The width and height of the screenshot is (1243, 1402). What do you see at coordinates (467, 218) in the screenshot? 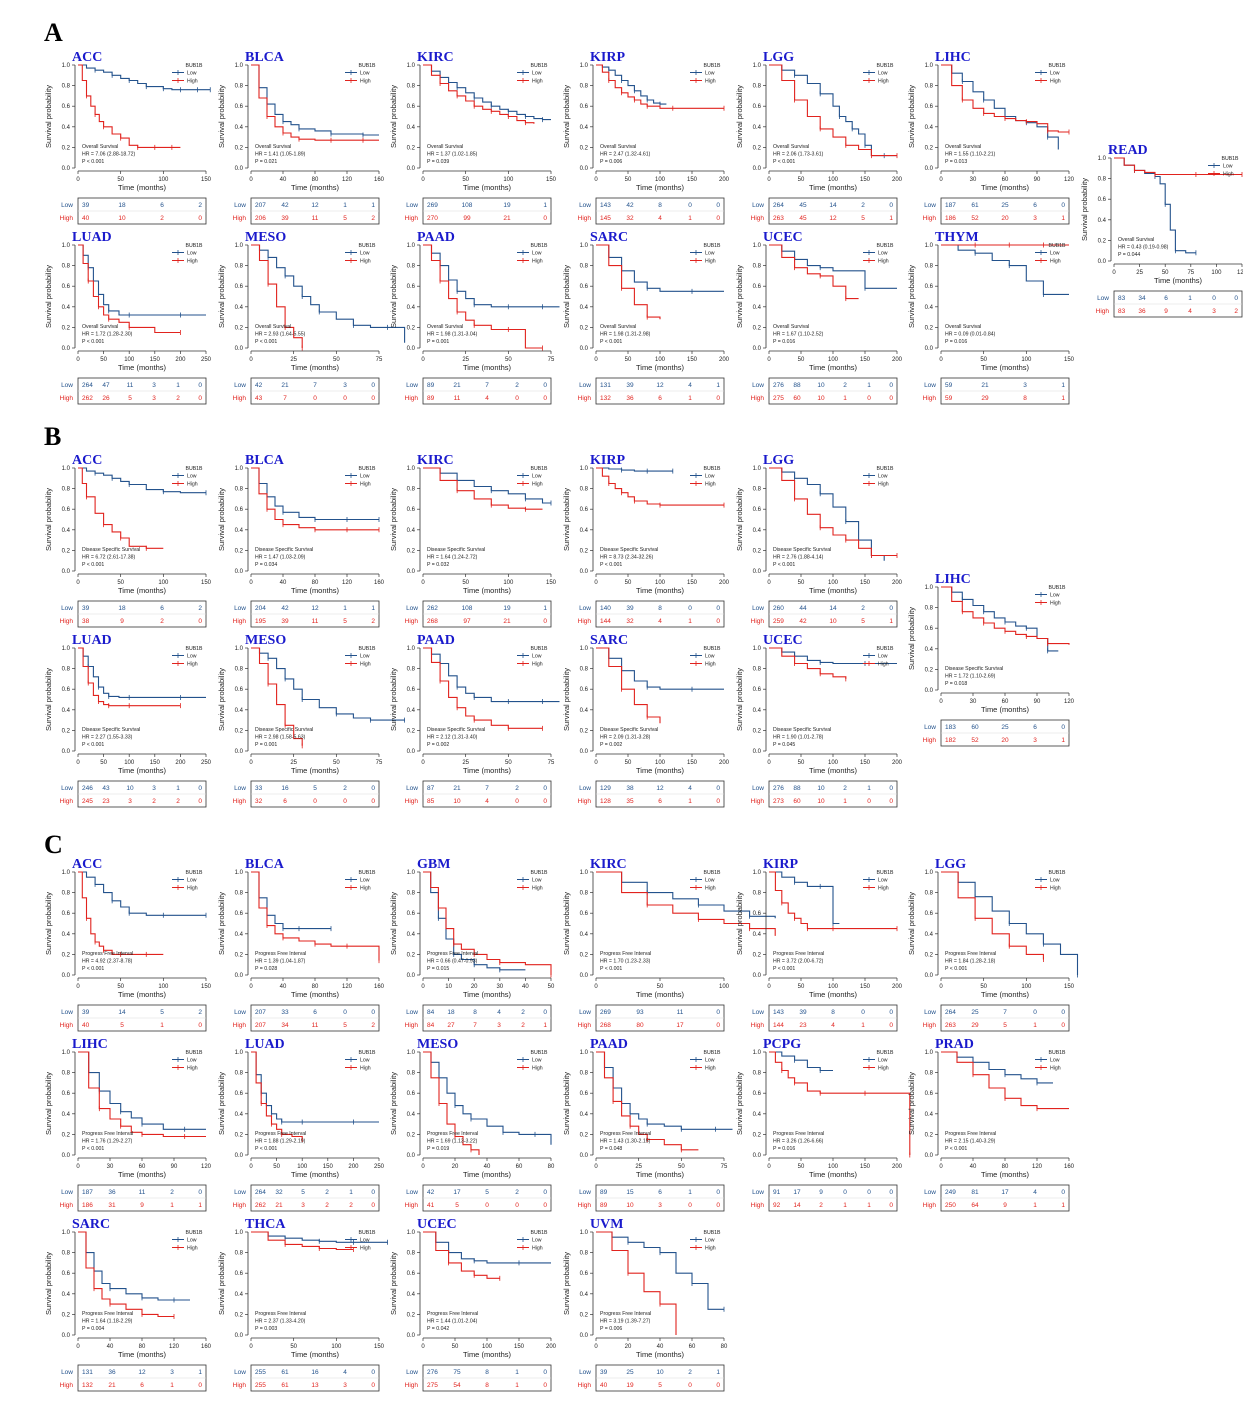
I see `risk-count-high: 99` at bounding box center [467, 218].